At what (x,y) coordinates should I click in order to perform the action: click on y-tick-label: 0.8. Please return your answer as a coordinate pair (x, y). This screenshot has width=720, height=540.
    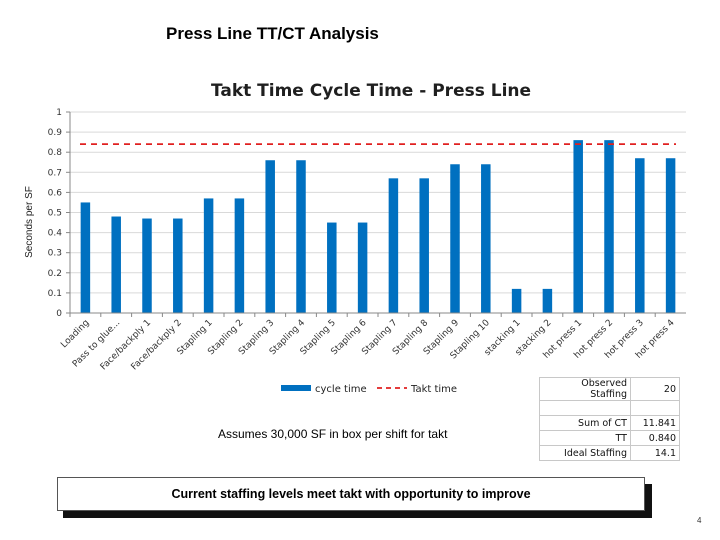
    Looking at the image, I should click on (55, 153).